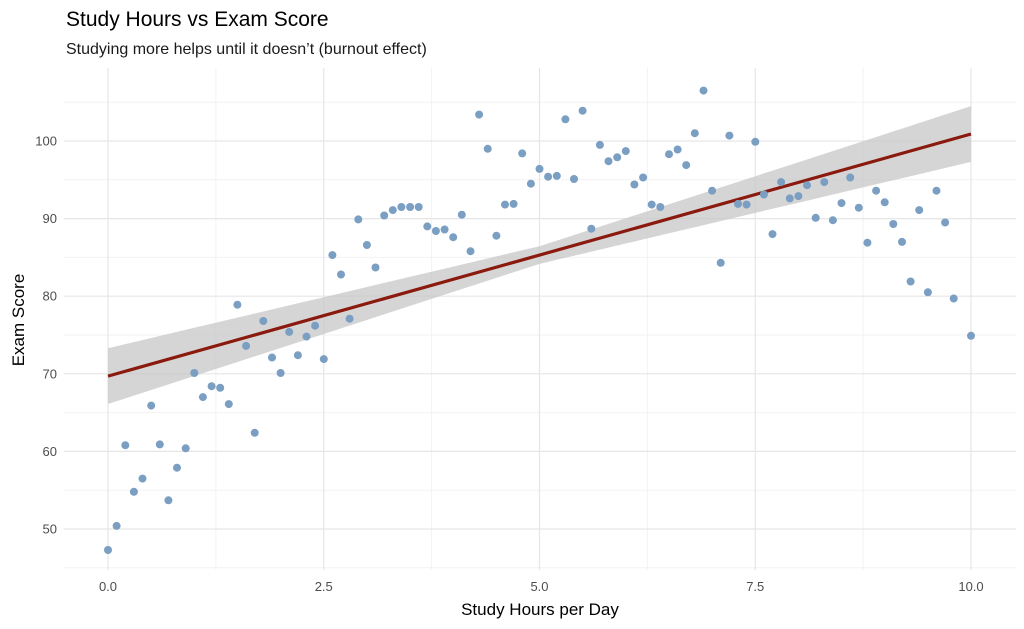 This screenshot has width=1024, height=629. I want to click on x-axis-label: Study Hours per Day, so click(540, 609).